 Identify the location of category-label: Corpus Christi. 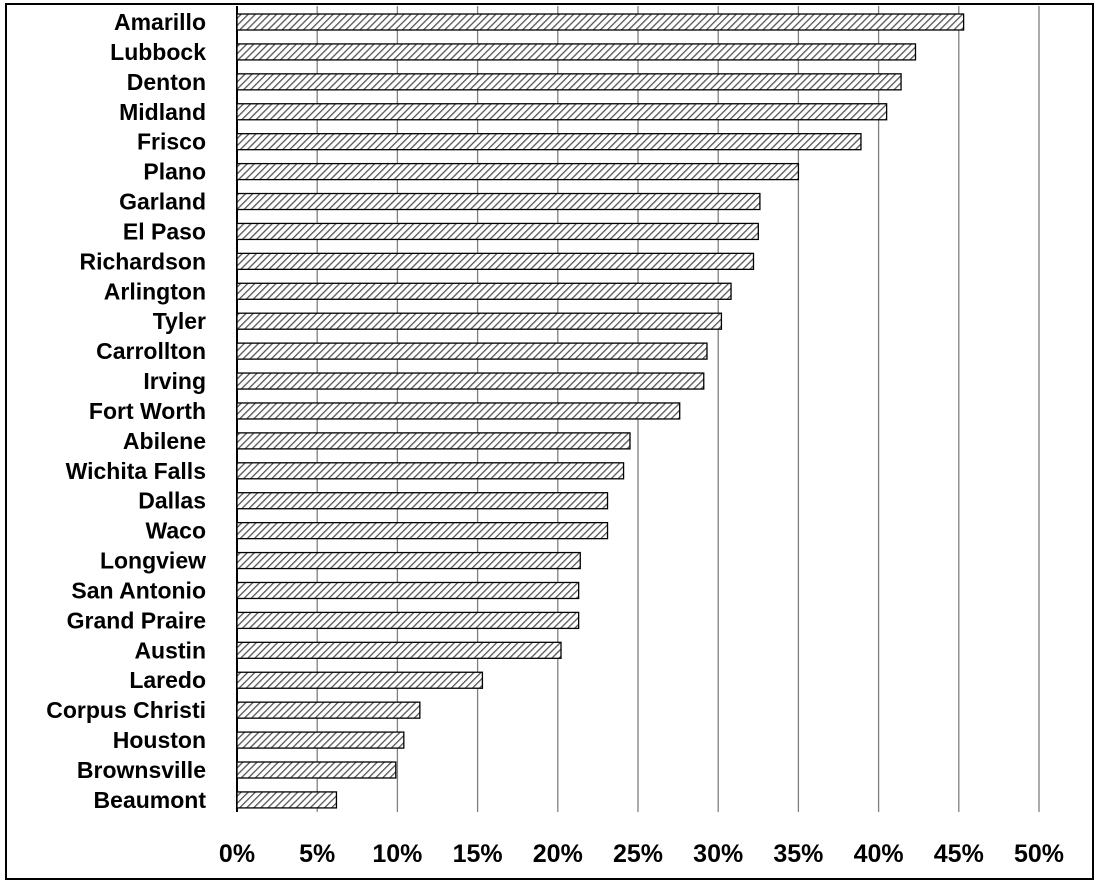
(126, 710).